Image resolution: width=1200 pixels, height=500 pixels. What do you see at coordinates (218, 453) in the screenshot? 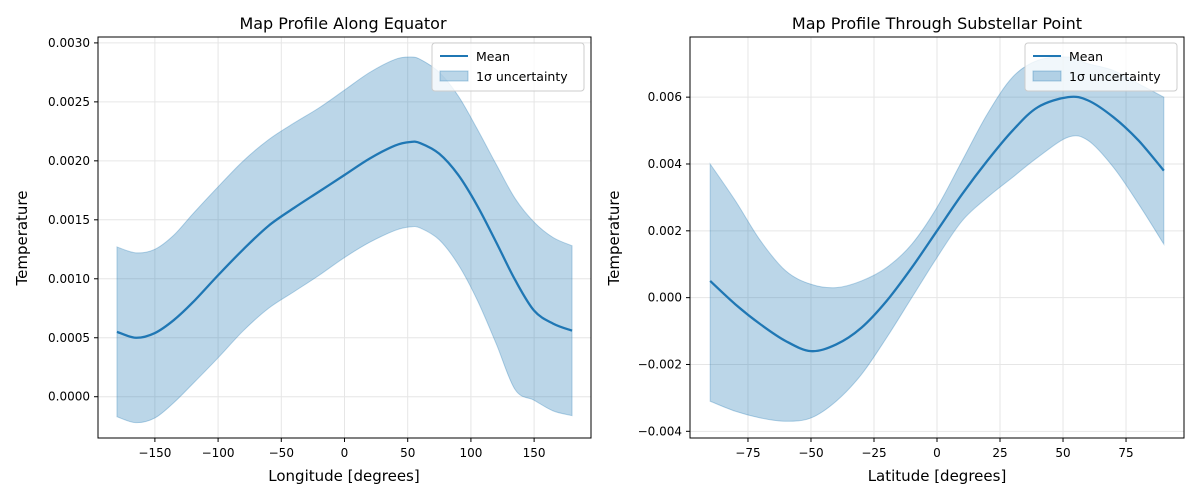
I see `x-tick-label: −100` at bounding box center [218, 453].